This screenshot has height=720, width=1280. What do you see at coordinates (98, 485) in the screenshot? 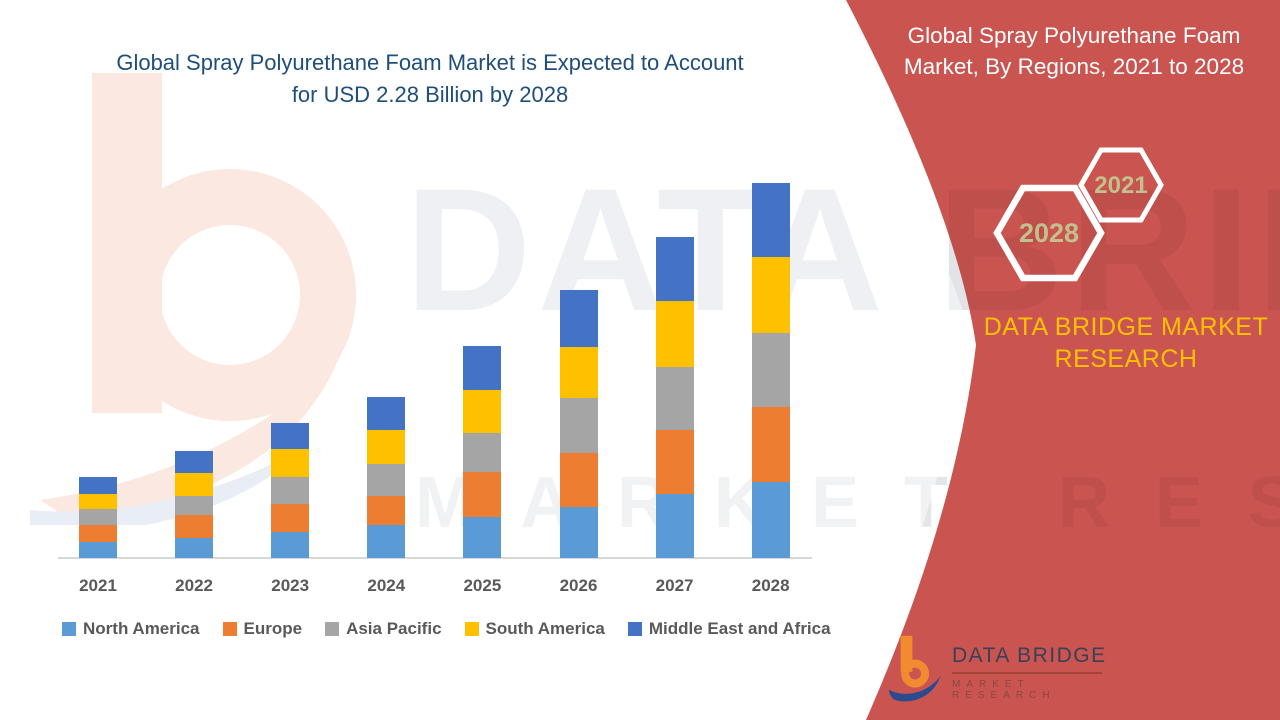
I see `segment-middle-east-and-africa-2021` at bounding box center [98, 485].